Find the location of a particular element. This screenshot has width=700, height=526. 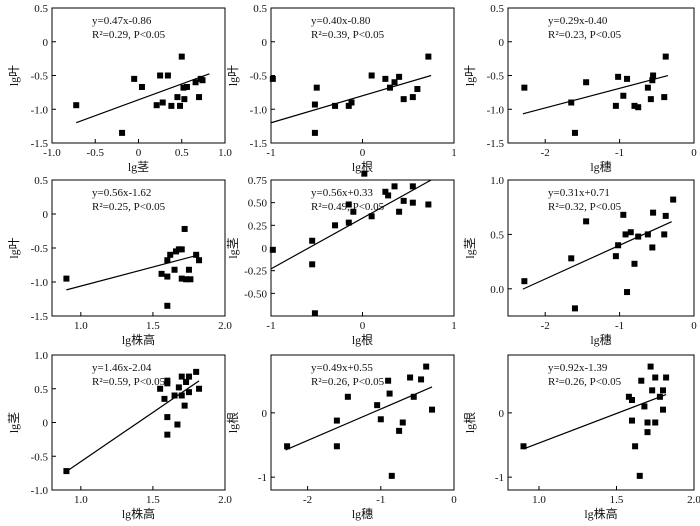

y-tick-label: 1.0 is located at coordinates (41, 356).